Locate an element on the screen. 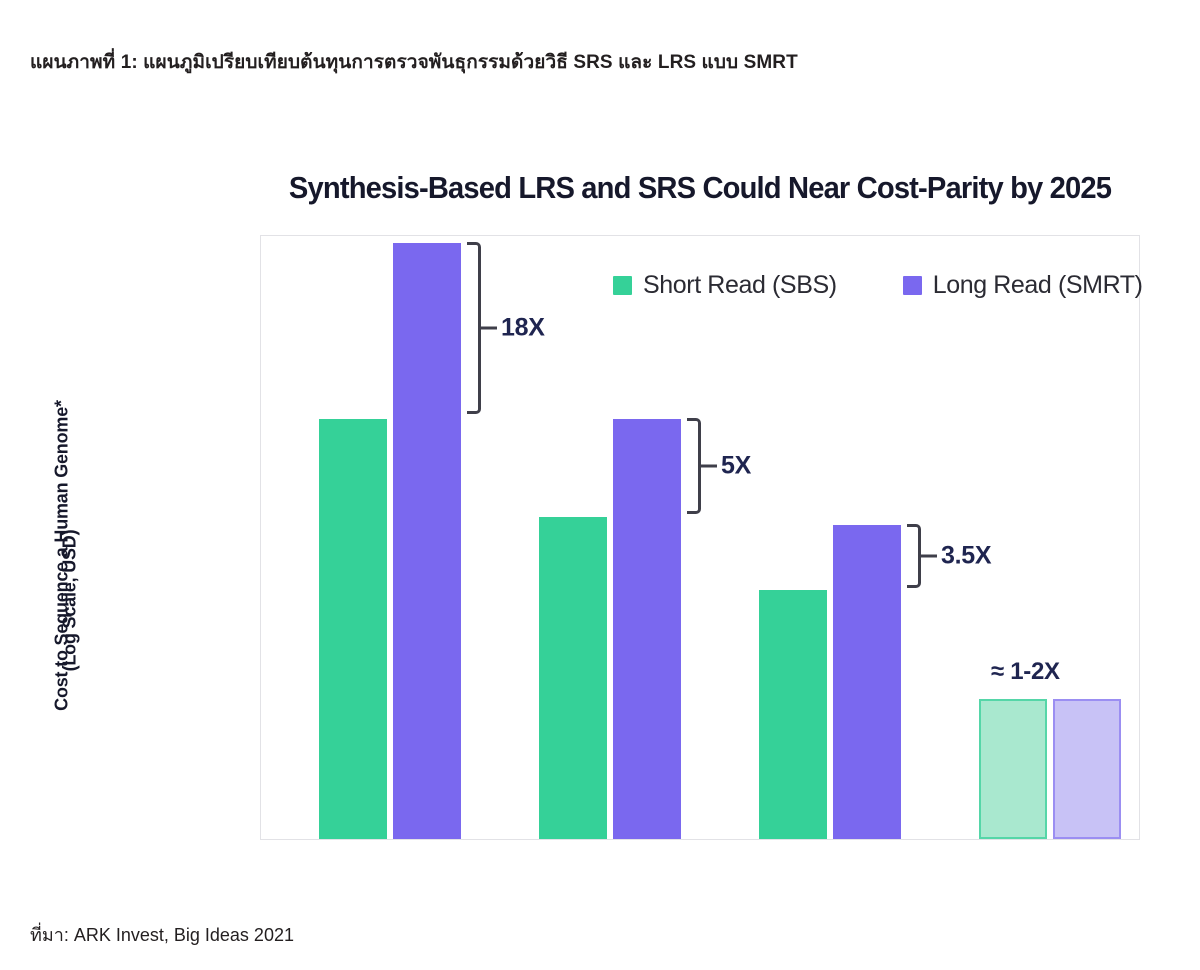 This screenshot has width=1200, height=970. annotation-label-2025: ≈ 1-2X is located at coordinates (1025, 671).